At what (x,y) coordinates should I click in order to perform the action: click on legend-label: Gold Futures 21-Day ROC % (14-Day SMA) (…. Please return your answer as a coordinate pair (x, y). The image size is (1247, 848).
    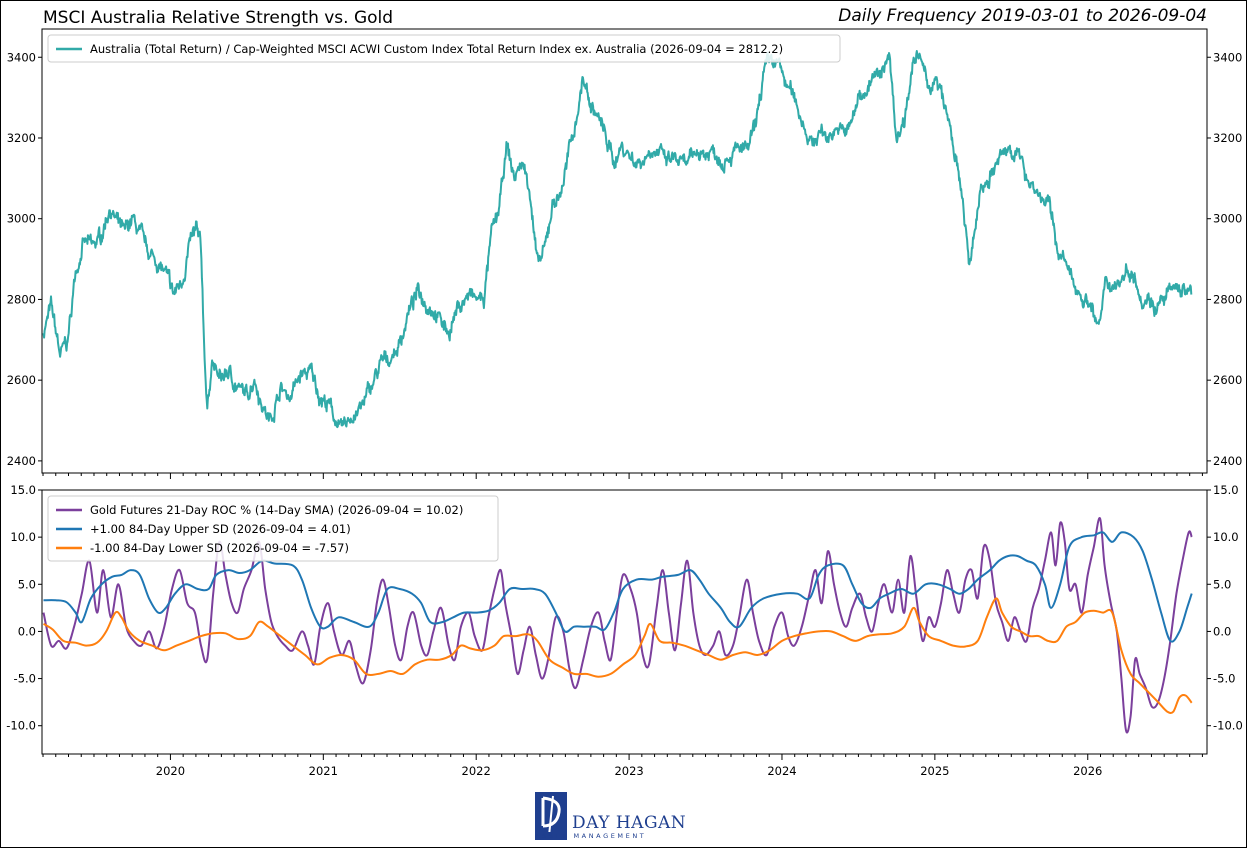
    Looking at the image, I should click on (276, 510).